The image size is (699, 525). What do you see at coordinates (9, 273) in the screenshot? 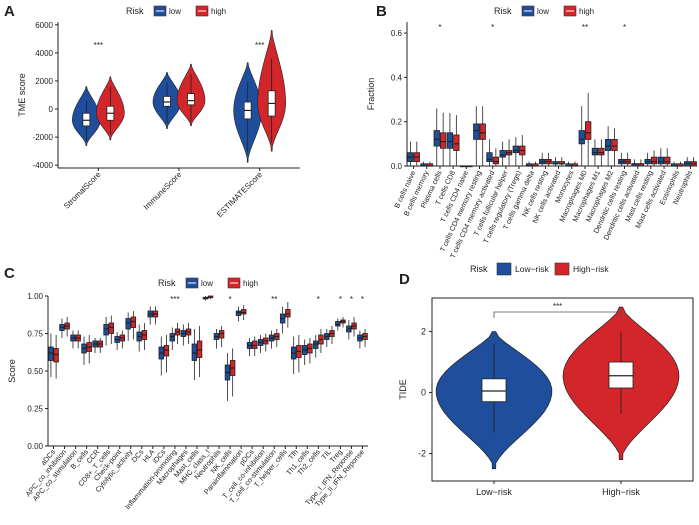
I see `panel-letter-c: C` at bounding box center [9, 273].